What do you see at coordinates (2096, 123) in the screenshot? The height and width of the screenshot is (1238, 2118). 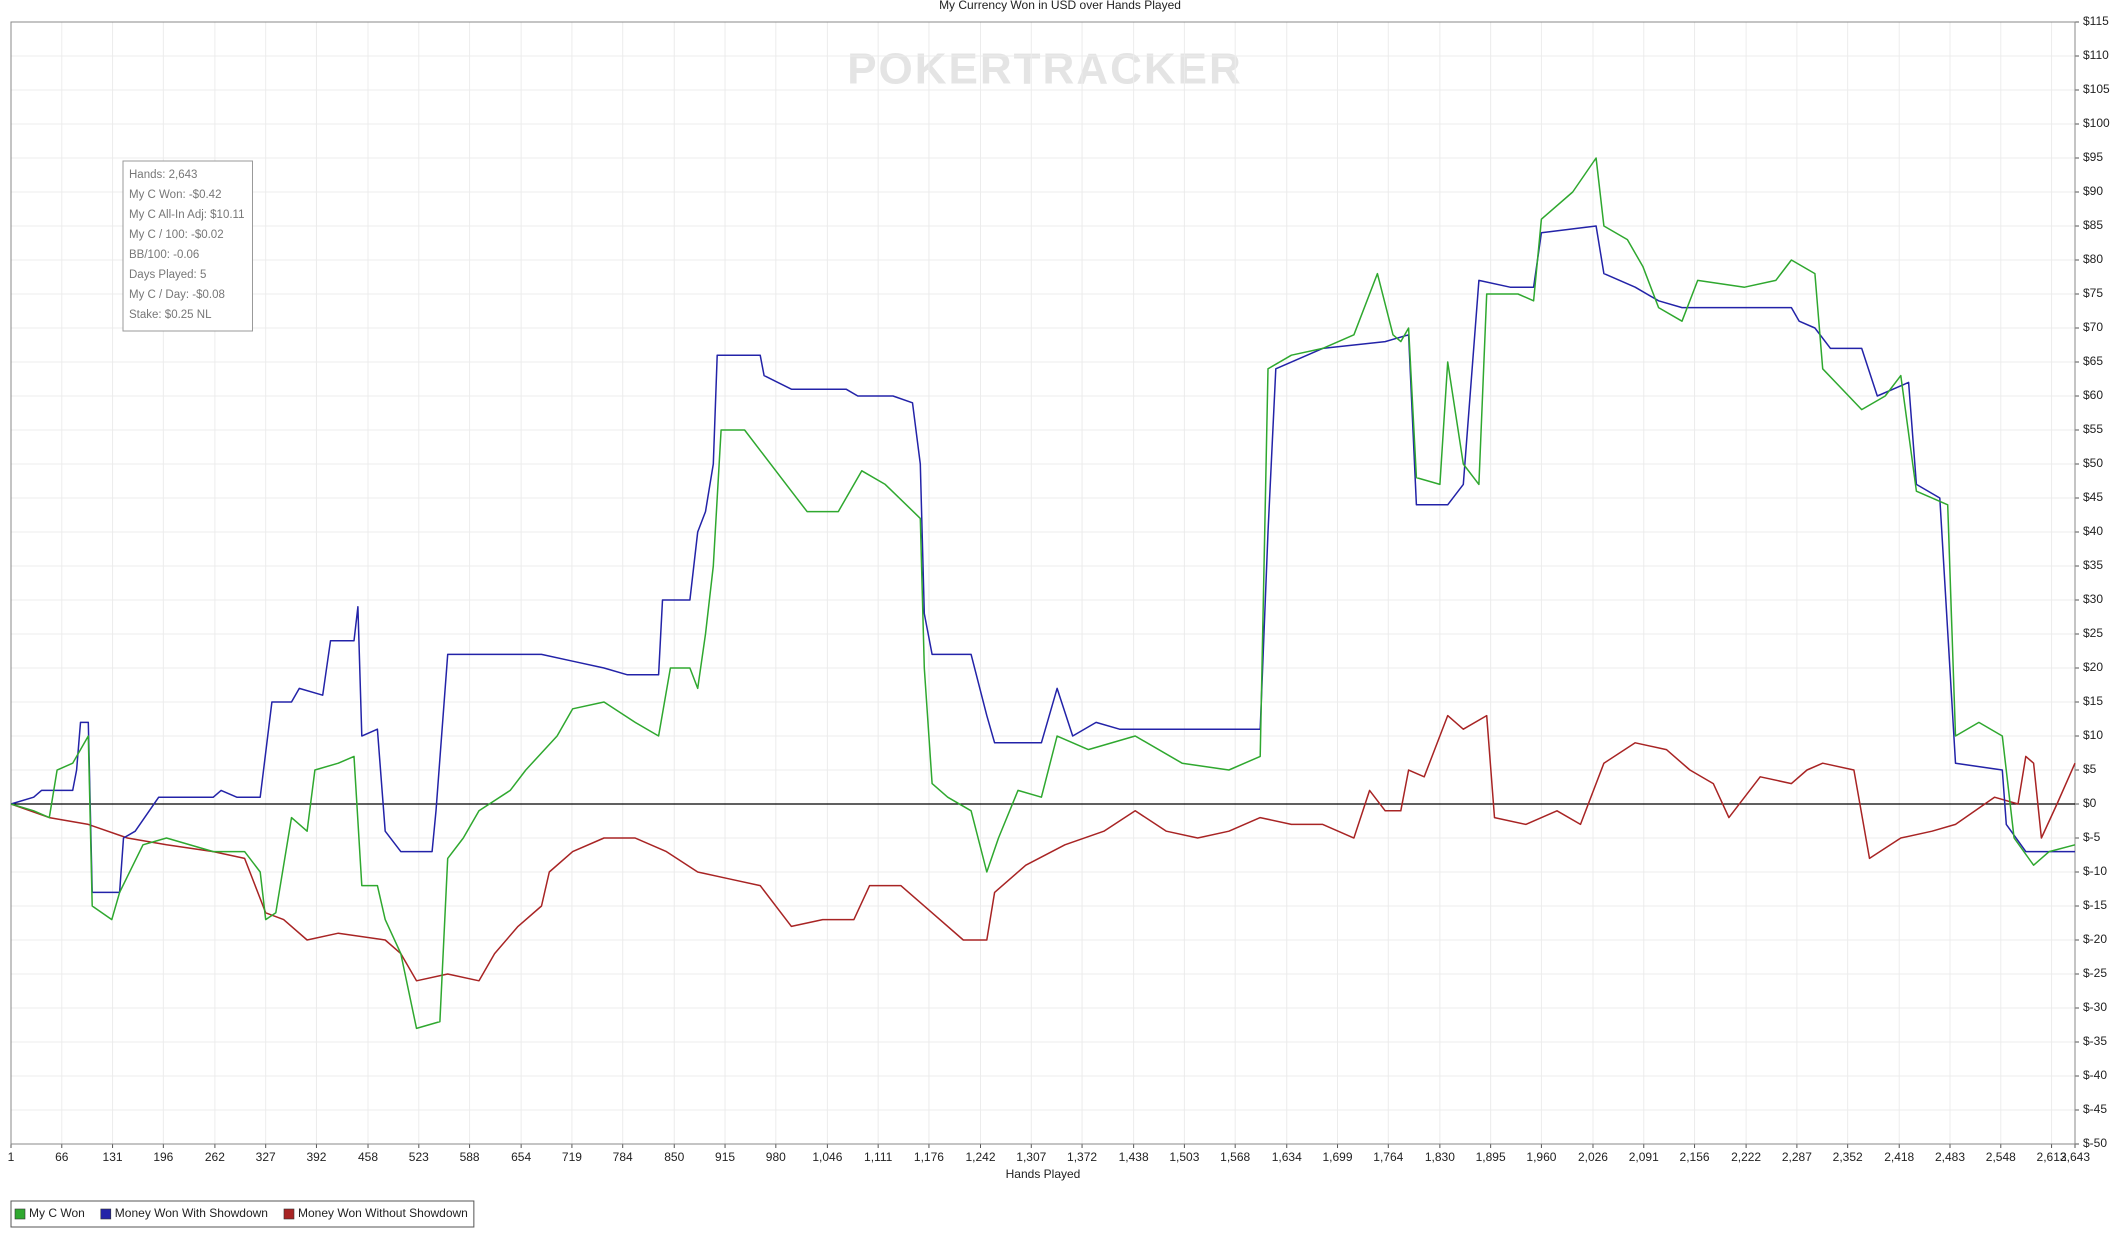 I see `y-tick-label: $100` at bounding box center [2096, 123].